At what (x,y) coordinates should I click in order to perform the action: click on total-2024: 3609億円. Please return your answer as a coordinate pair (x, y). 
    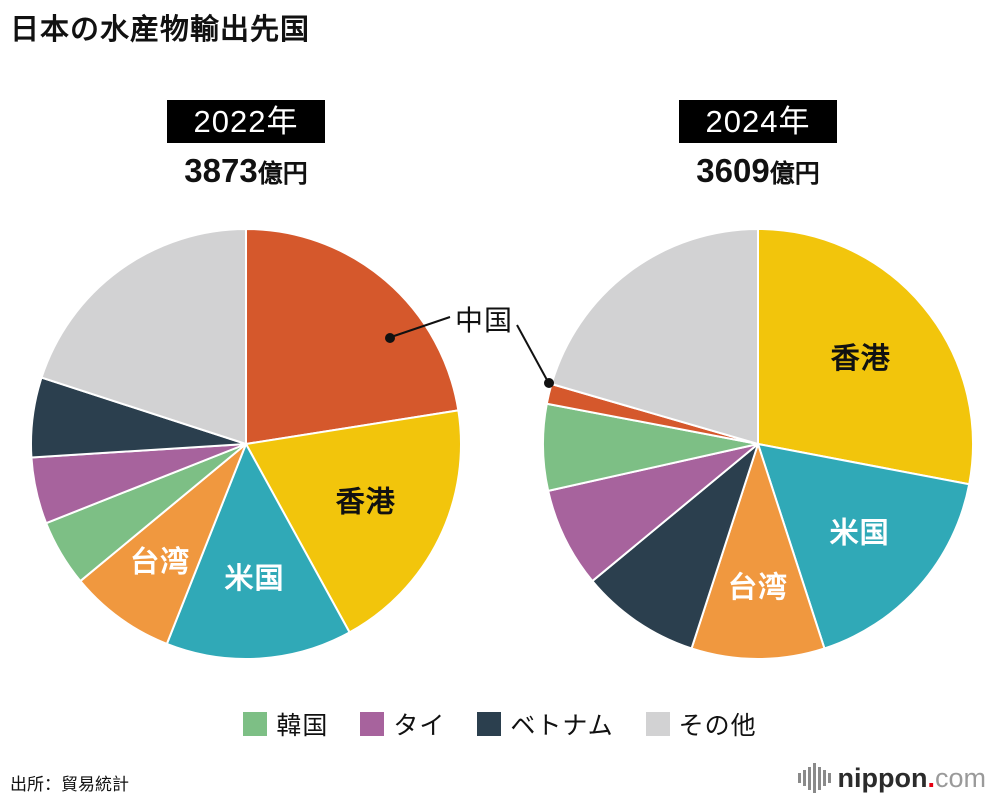
    Looking at the image, I should click on (758, 174).